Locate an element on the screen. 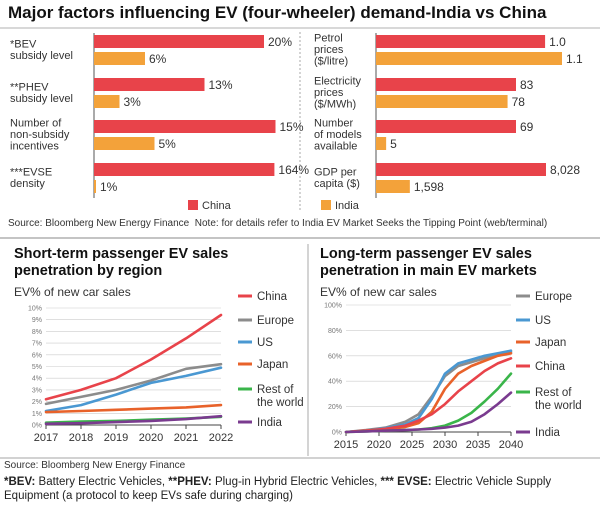 Image resolution: width=600 pixels, height=505 pixels. long-series-us is located at coordinates (428, 391).